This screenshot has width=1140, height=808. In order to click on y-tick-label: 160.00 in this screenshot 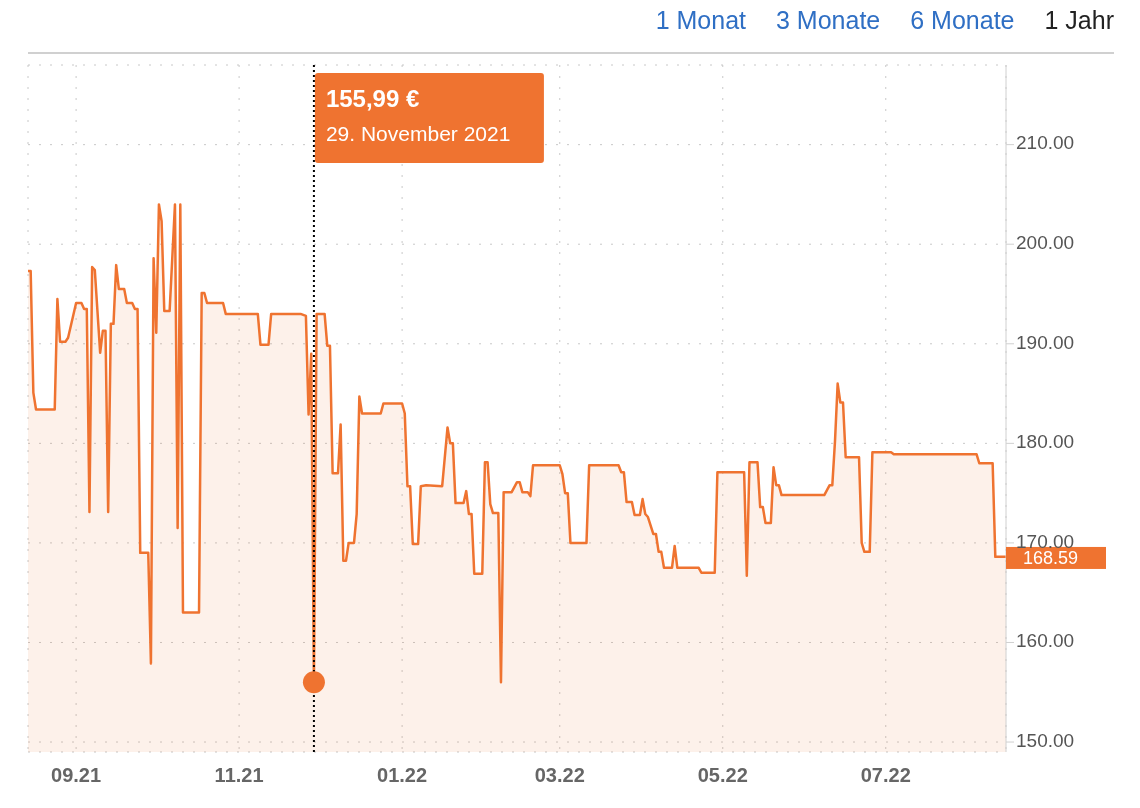, I will do `click(1045, 641)`.